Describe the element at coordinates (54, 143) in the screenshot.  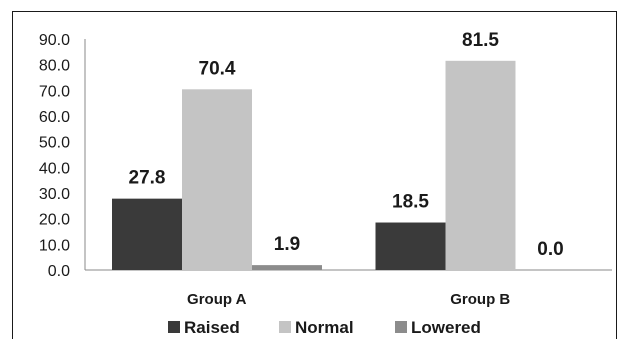
I see `y-tick-label: 50.0` at that location.